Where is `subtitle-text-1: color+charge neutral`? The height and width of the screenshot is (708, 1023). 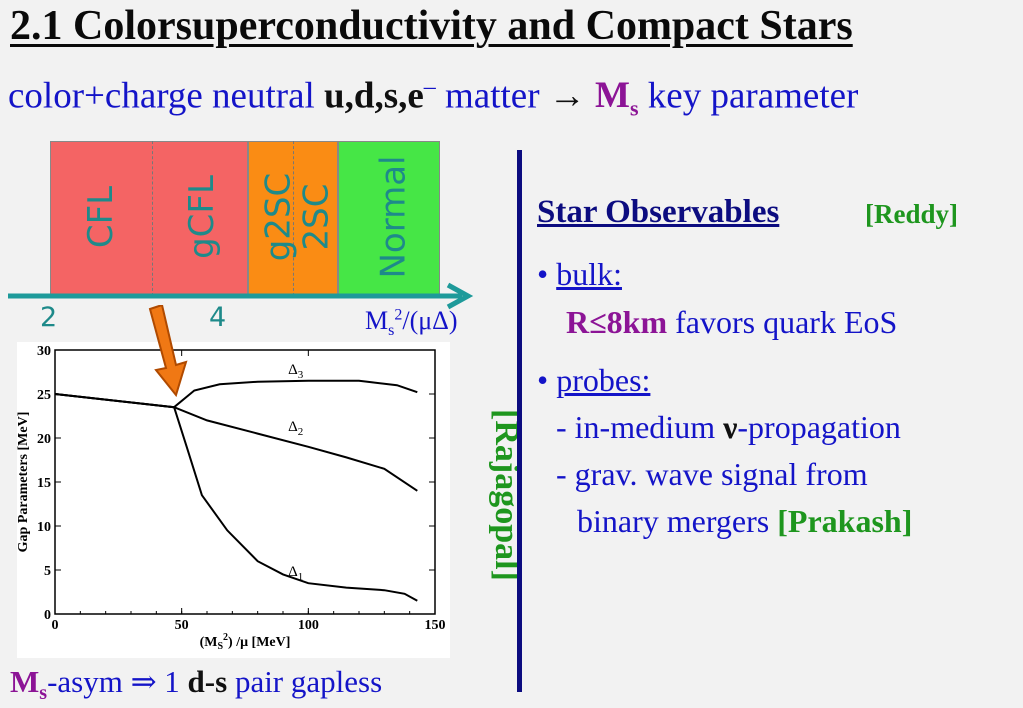
subtitle-text-1: color+charge neutral is located at coordinates (166, 96).